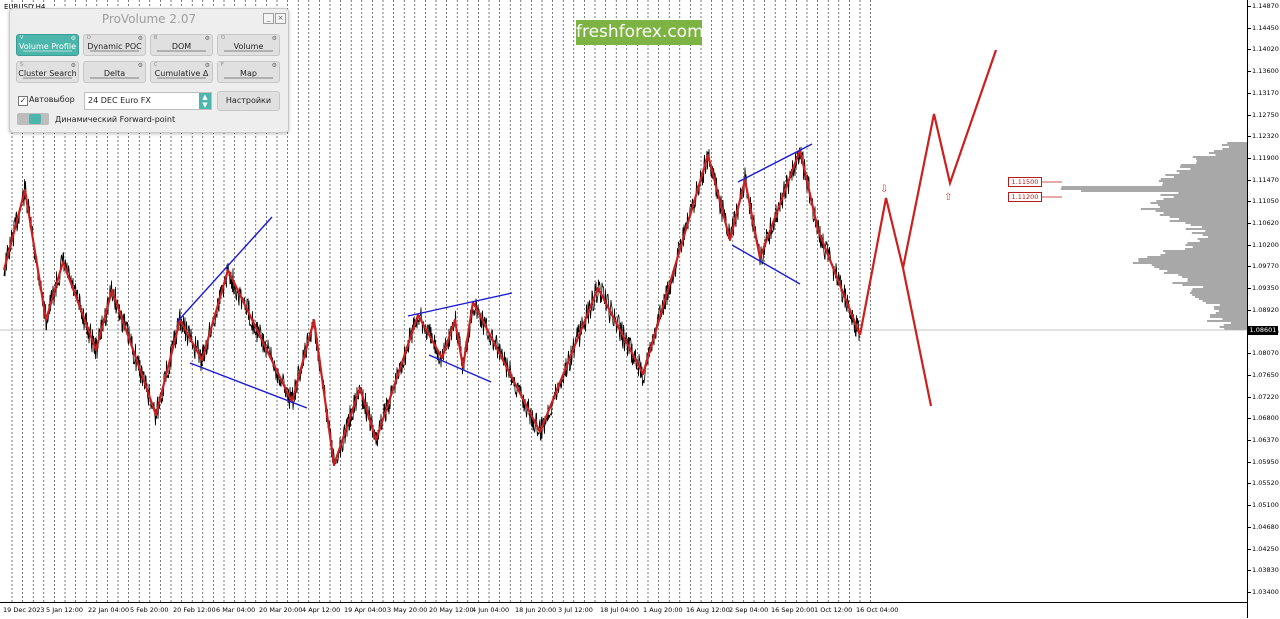  I want to click on price-tick-label: 1.05100, so click(1265, 505).